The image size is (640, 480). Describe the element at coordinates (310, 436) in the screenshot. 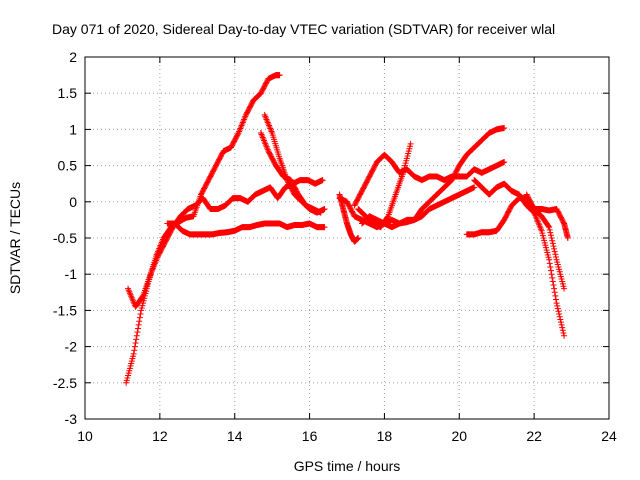

I see `x-tick-label: 16` at that location.